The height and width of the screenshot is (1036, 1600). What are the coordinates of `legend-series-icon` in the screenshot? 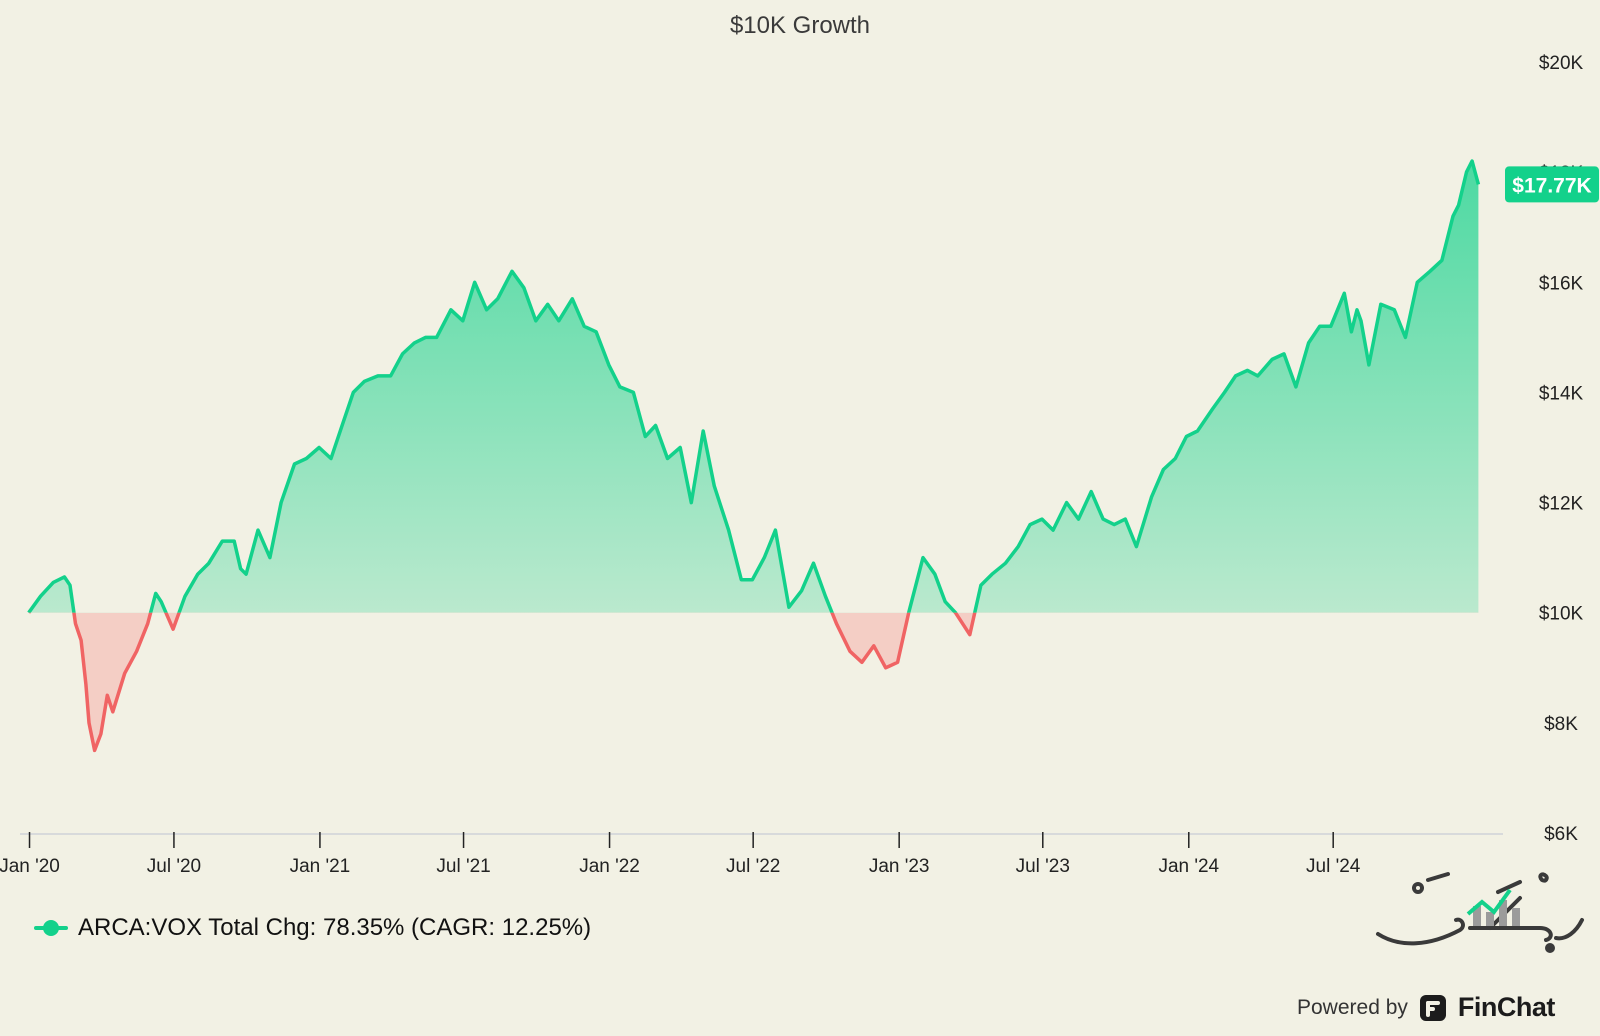 It's located at (51, 928).